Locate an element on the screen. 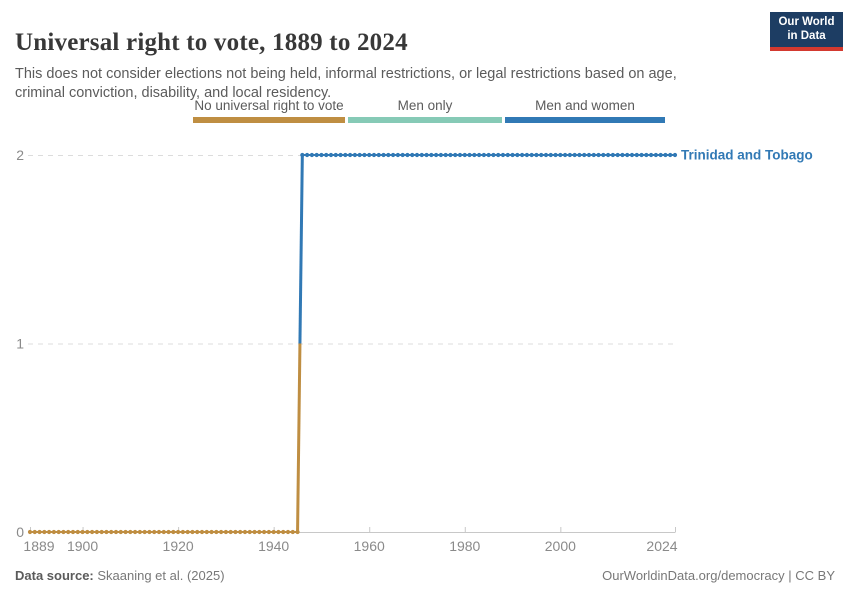 Image resolution: width=850 pixels, height=600 pixels. legend-item-no-universal-right: No universal right to vote is located at coordinates (269, 110).